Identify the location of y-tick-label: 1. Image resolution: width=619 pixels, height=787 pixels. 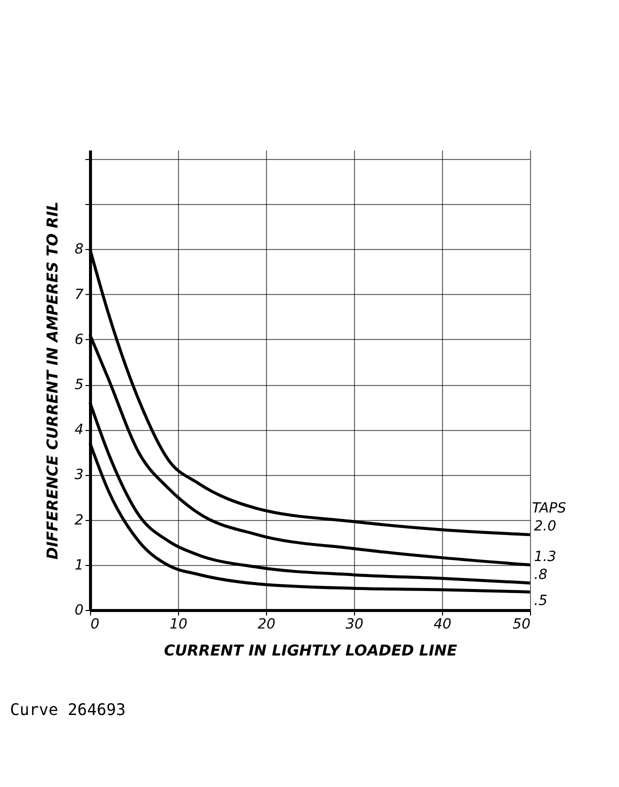
(79, 565).